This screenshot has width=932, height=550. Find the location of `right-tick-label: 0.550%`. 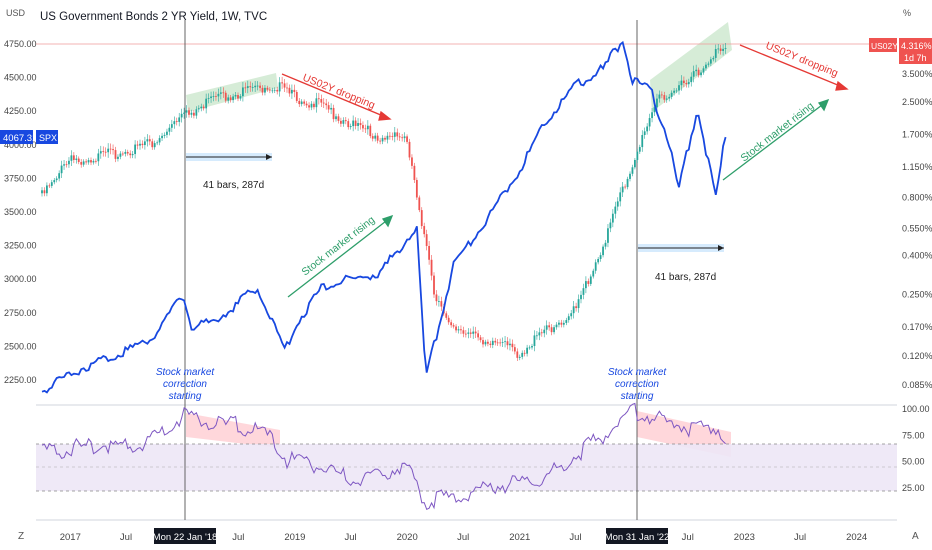

right-tick-label: 0.550% is located at coordinates (917, 229).